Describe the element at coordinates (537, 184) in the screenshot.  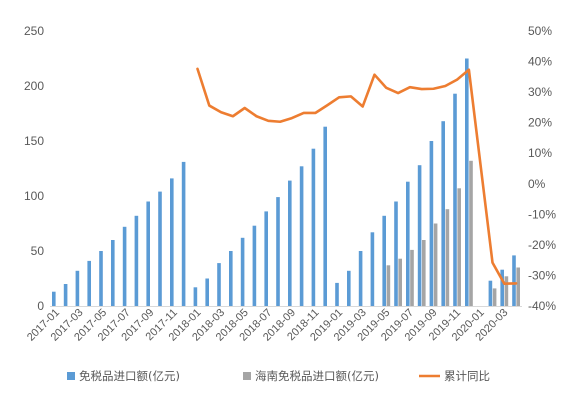
I see `y-right-tick-label: 0%` at that location.